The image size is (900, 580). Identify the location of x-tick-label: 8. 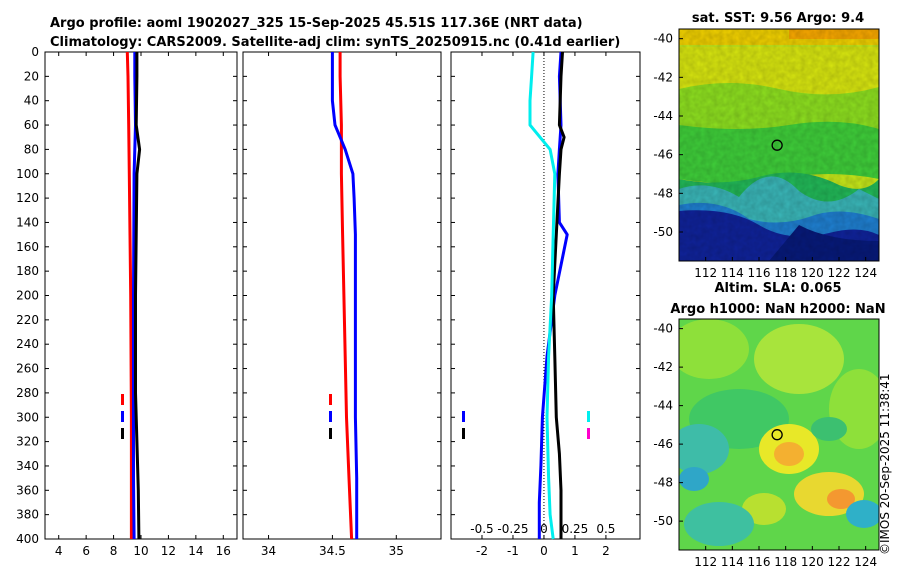
(114, 551).